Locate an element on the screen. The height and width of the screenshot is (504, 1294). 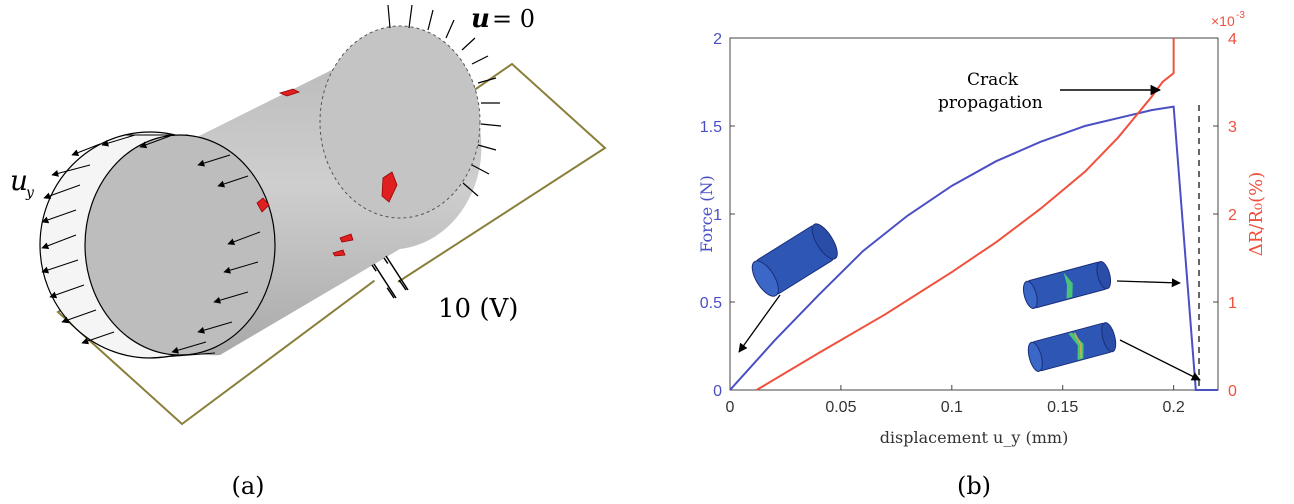
label-uy: u is located at coordinates (19, 180).